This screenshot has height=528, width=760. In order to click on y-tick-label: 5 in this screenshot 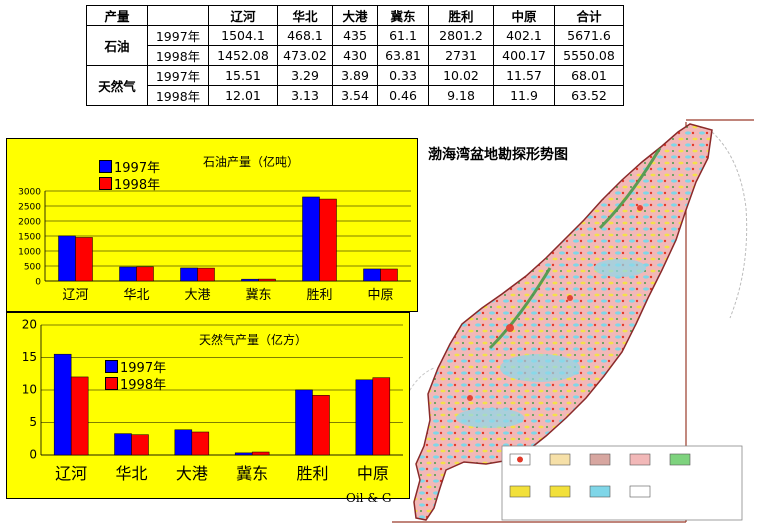, I will do `click(33, 422)`.